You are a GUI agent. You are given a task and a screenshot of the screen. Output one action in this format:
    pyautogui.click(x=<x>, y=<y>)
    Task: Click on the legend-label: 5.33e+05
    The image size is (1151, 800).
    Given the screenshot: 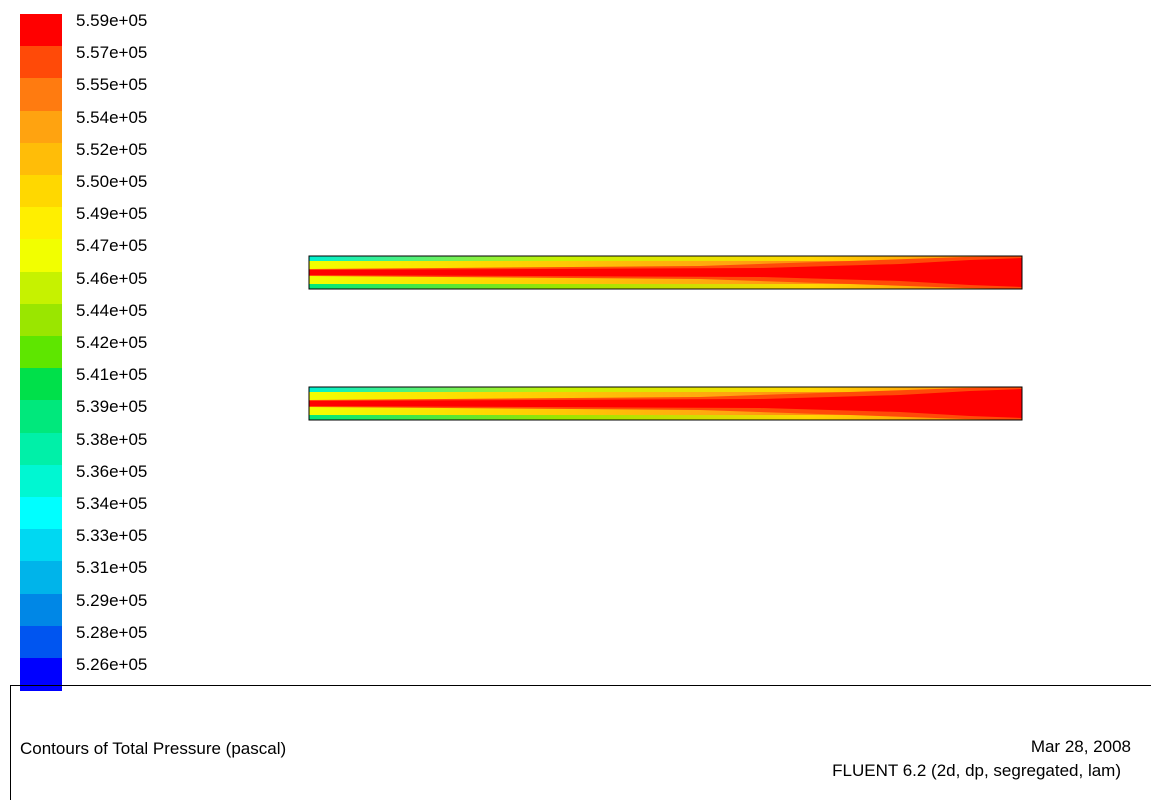 What is the action you would take?
    pyautogui.click(x=112, y=536)
    